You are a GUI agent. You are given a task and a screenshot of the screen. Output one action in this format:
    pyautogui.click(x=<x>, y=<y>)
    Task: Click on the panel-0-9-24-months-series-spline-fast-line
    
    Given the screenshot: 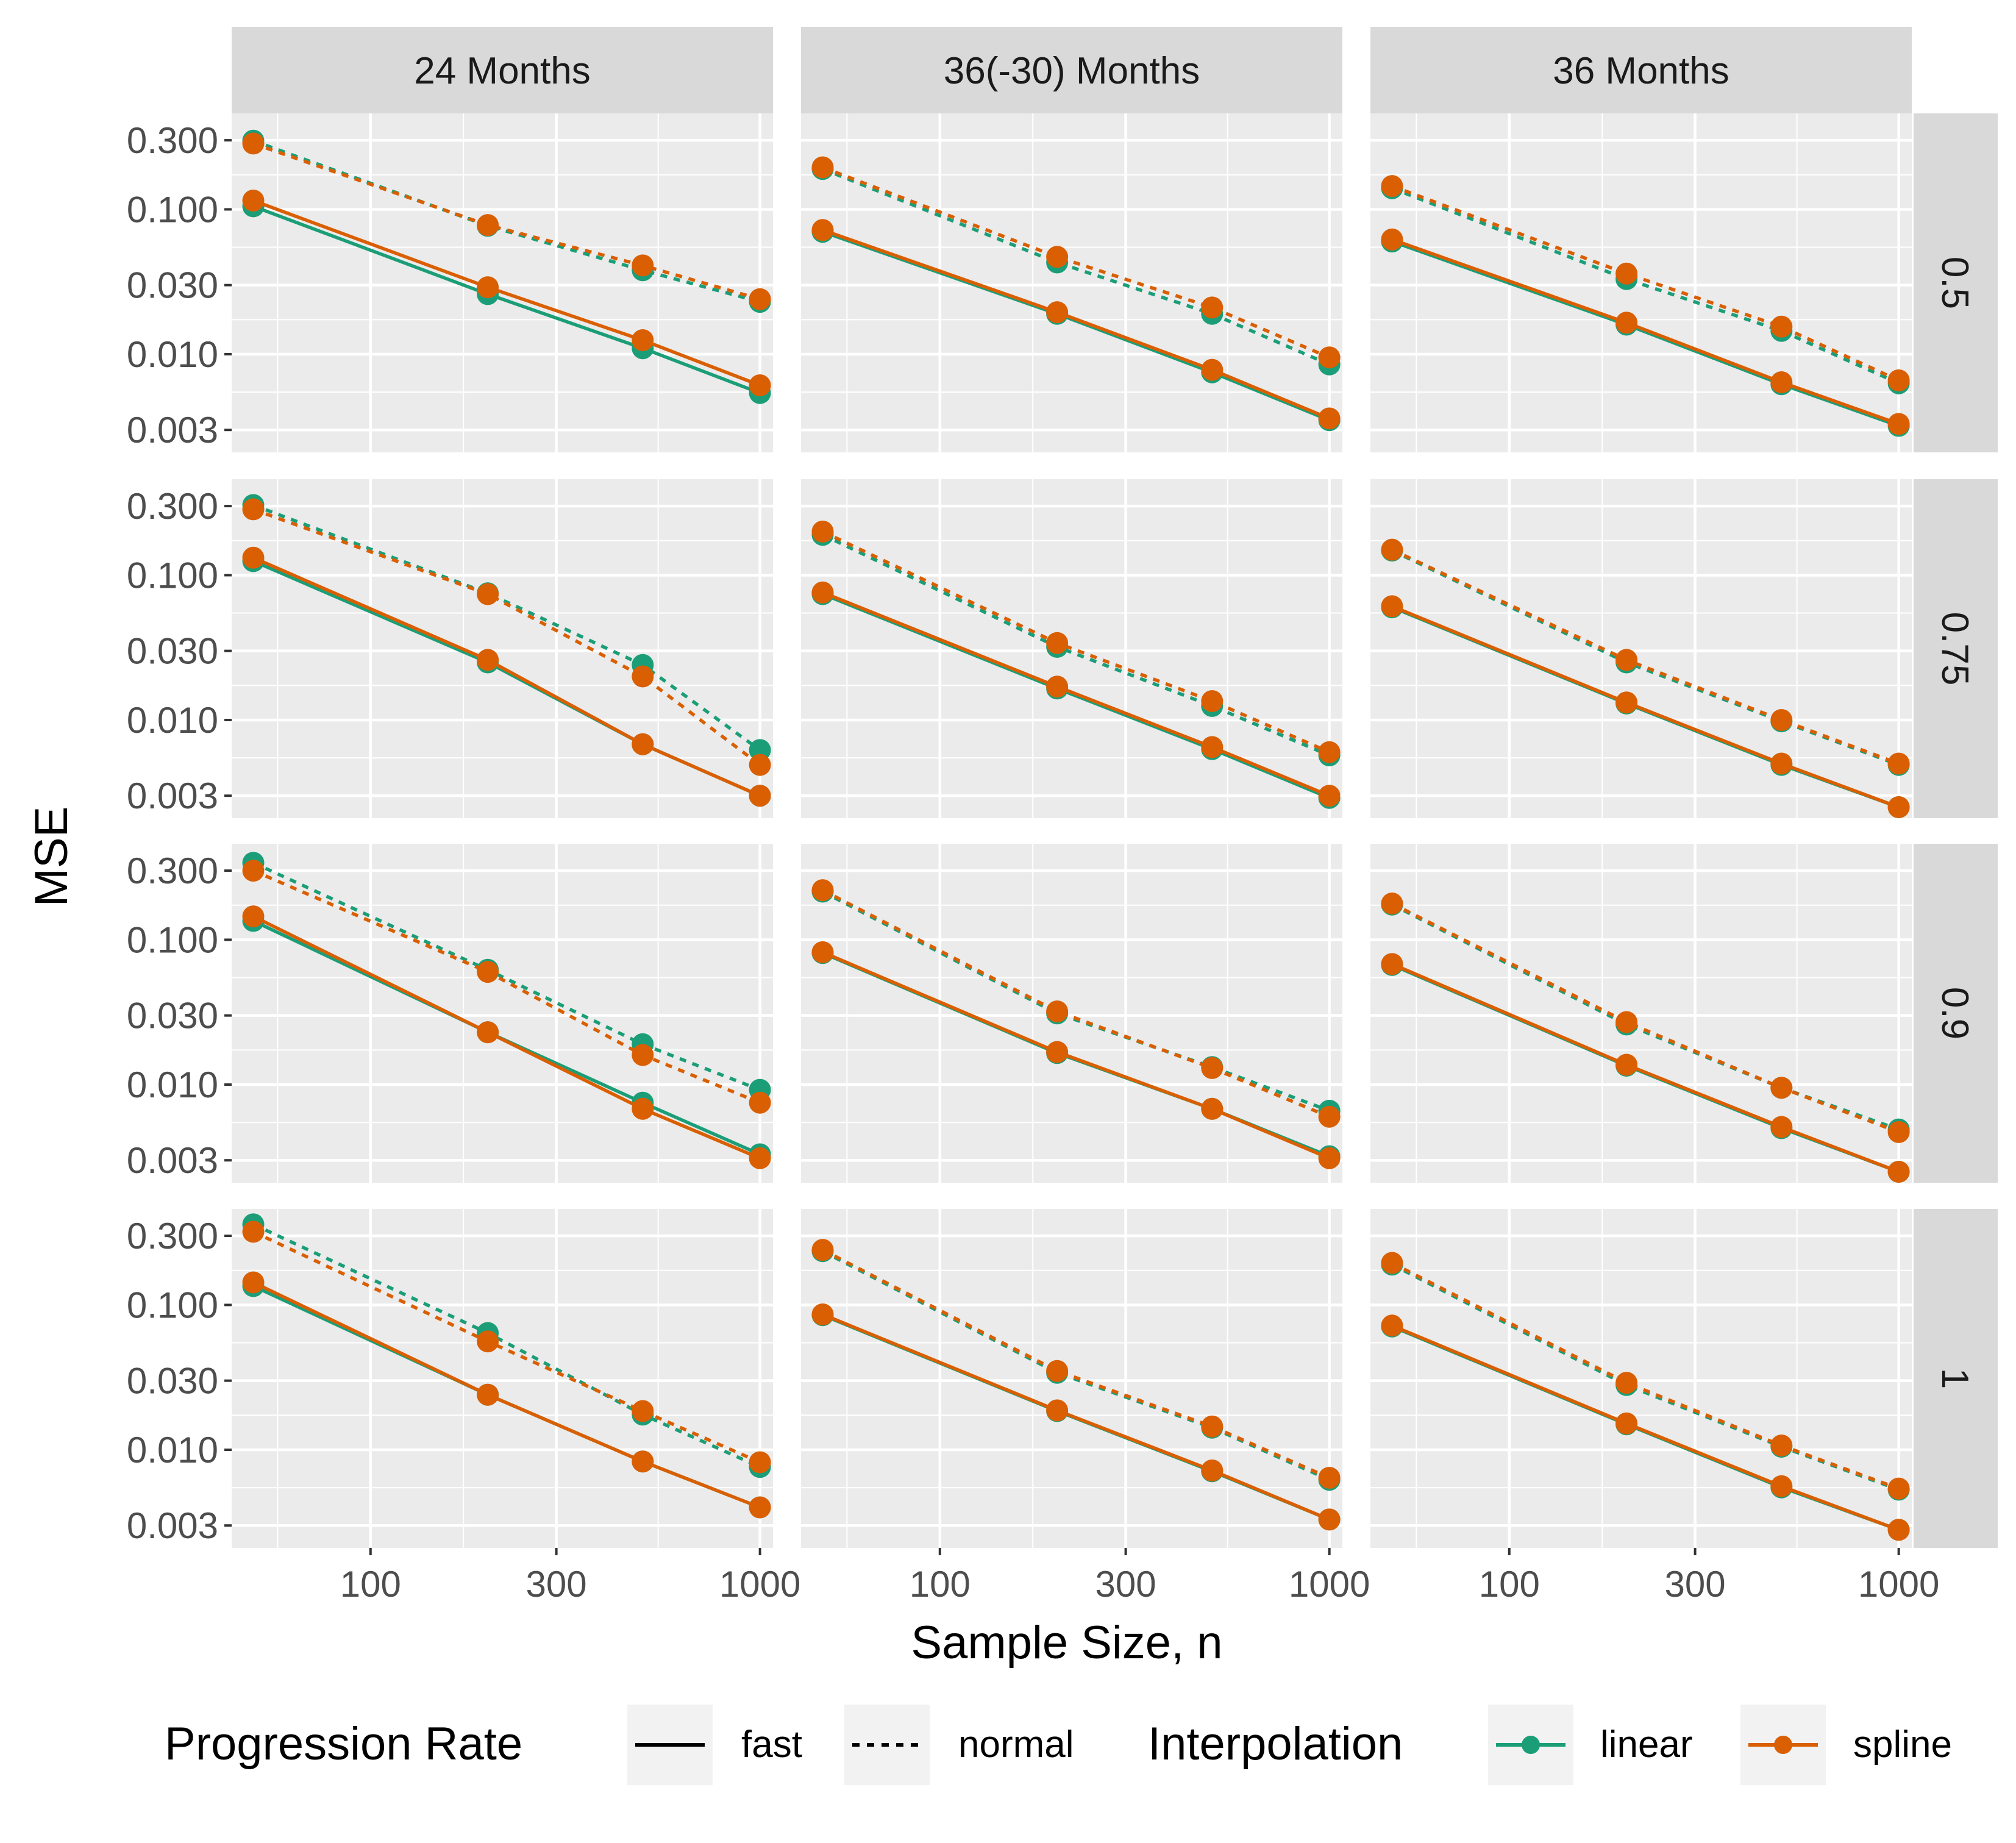 What is the action you would take?
    pyautogui.click(x=506, y=1037)
    